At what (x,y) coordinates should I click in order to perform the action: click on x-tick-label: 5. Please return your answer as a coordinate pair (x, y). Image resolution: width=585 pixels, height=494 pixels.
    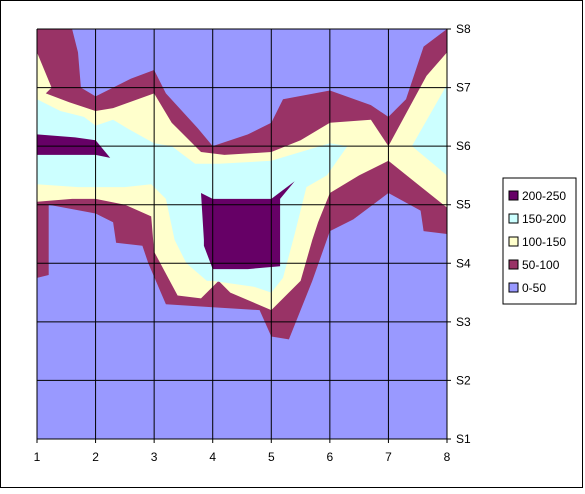
    Looking at the image, I should click on (271, 457).